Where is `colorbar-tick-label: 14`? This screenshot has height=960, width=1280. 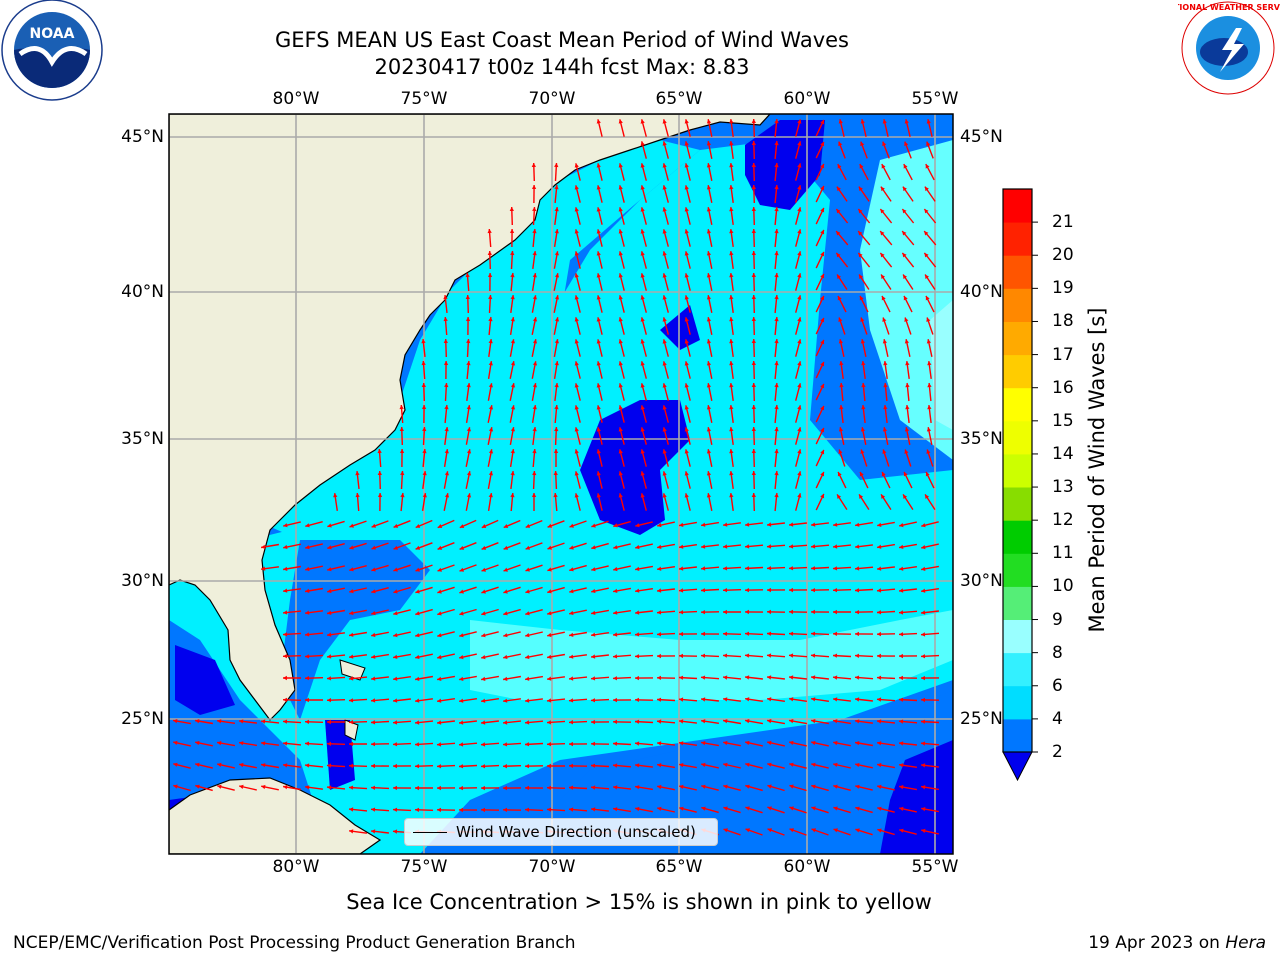 colorbar-tick-label: 14 is located at coordinates (1063, 453).